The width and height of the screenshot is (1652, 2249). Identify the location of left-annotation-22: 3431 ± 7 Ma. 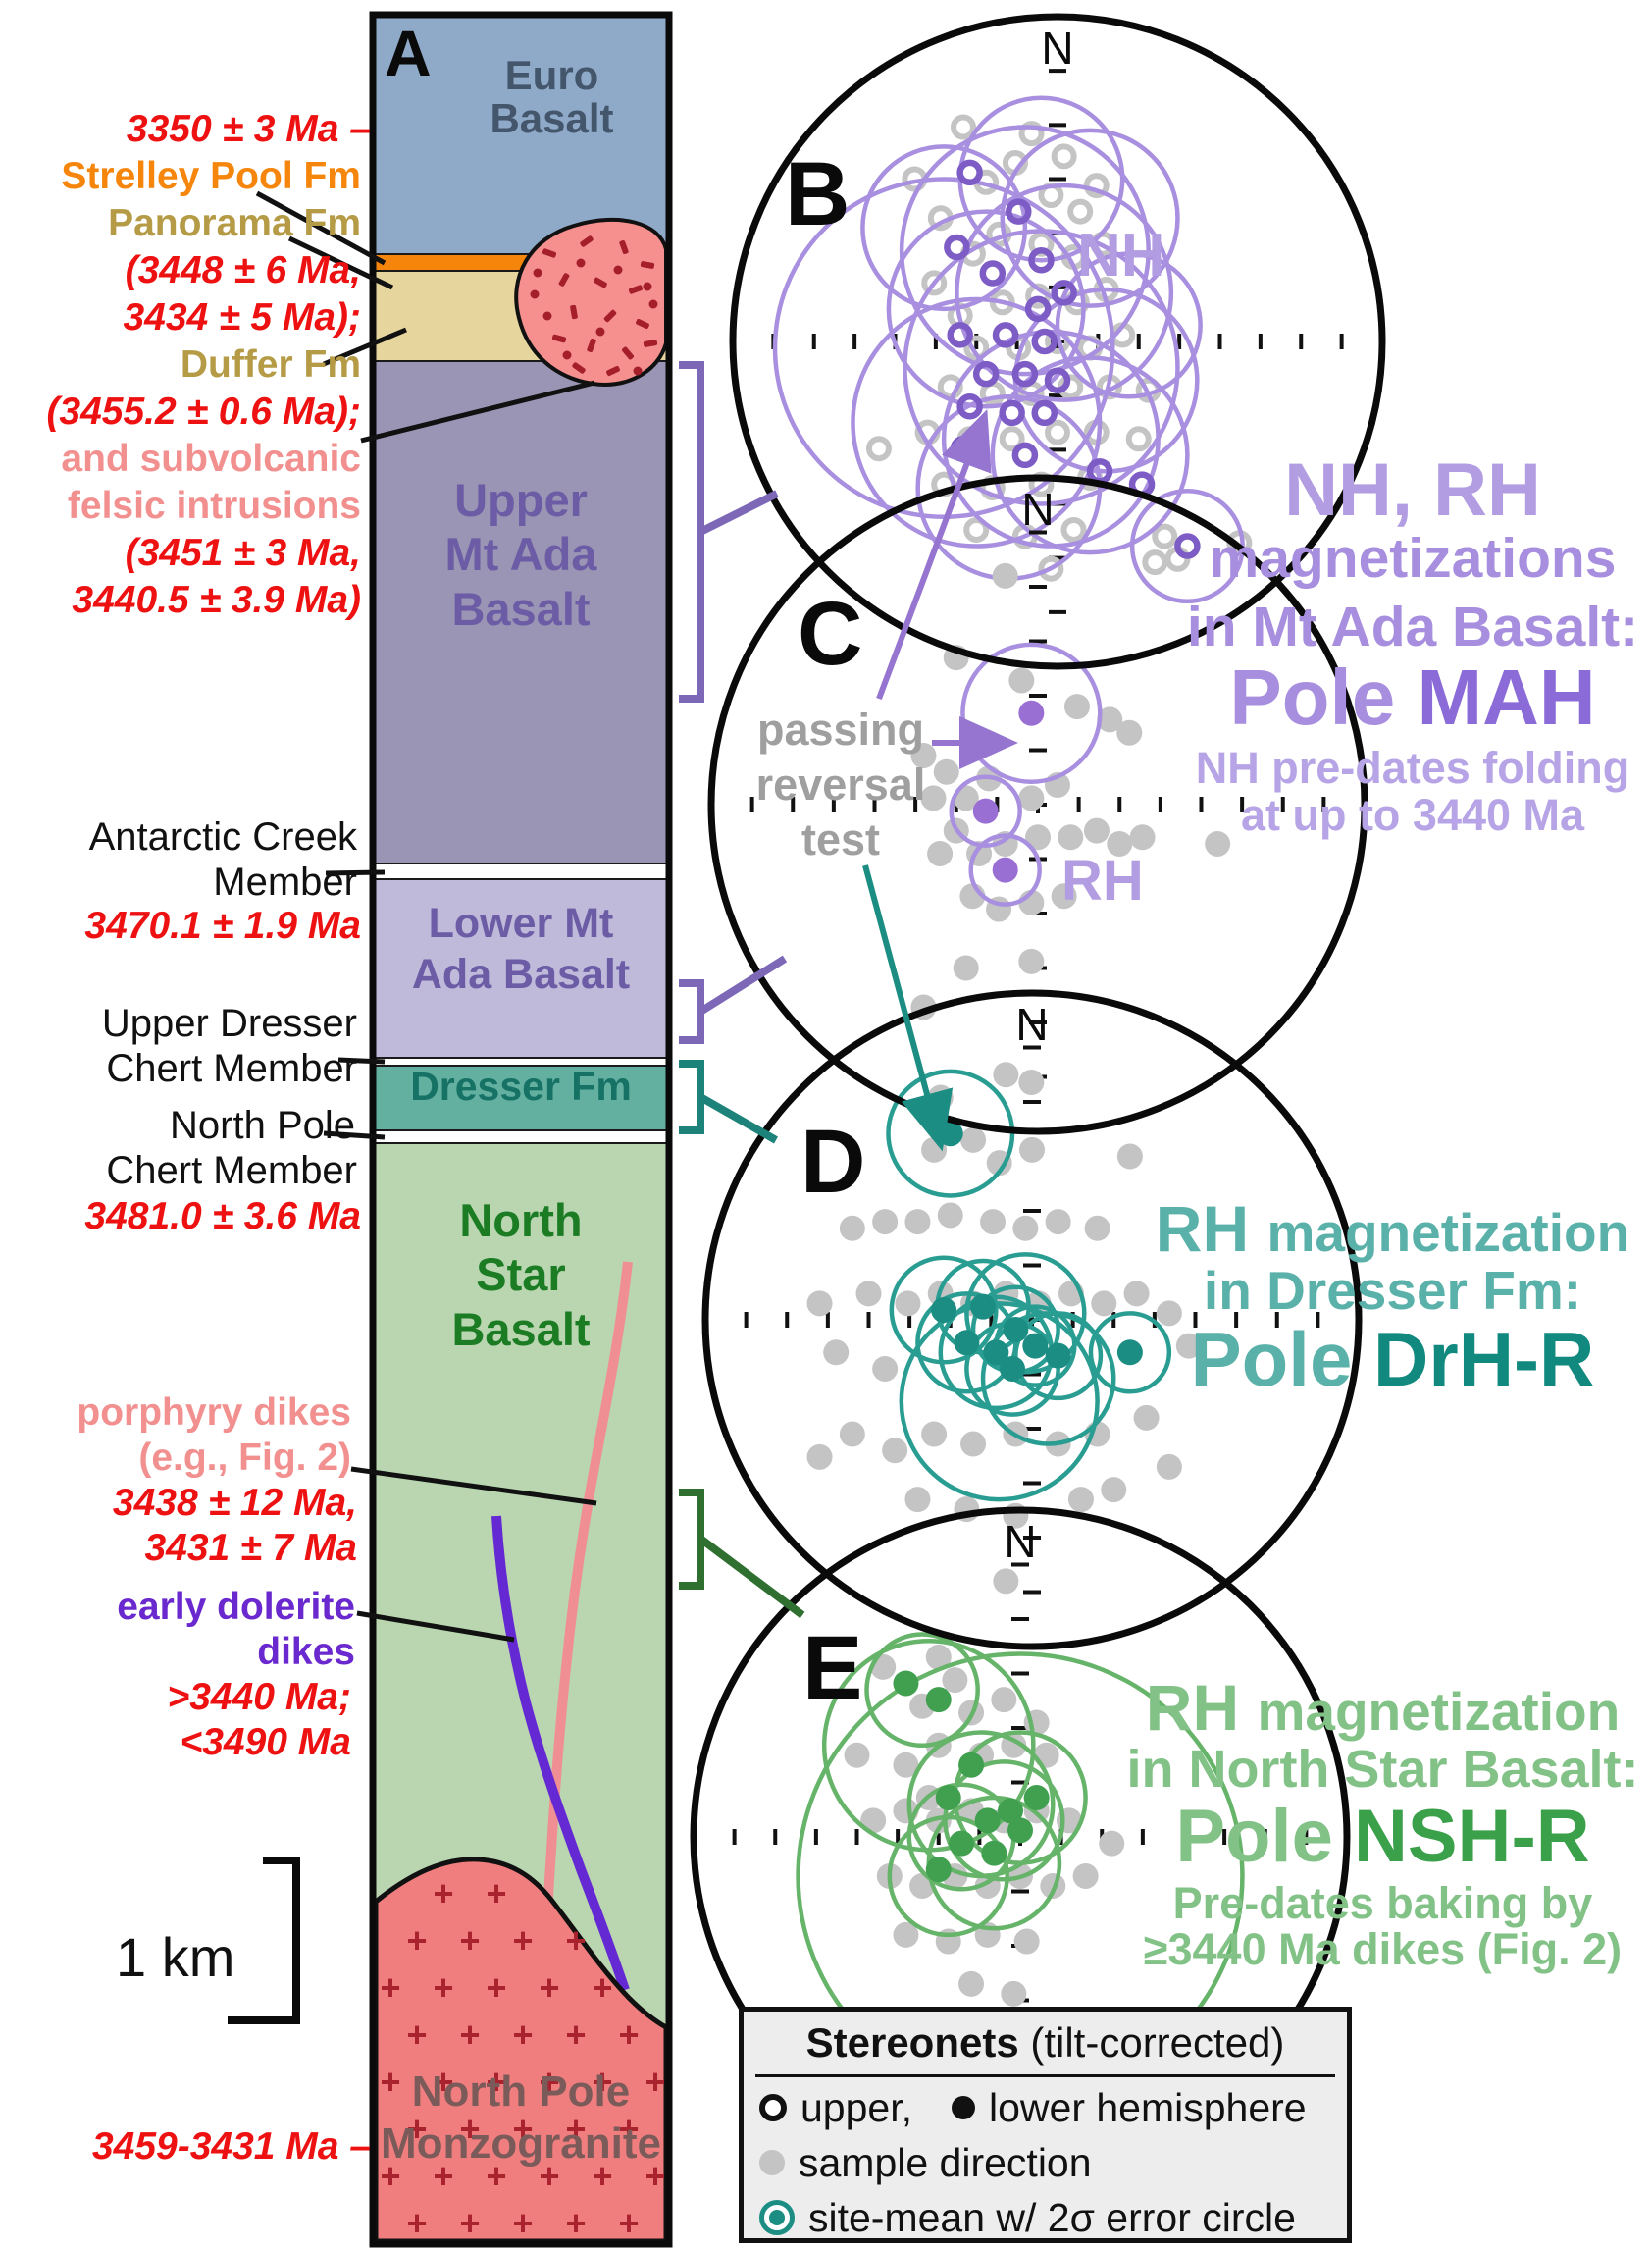
(250, 1548).